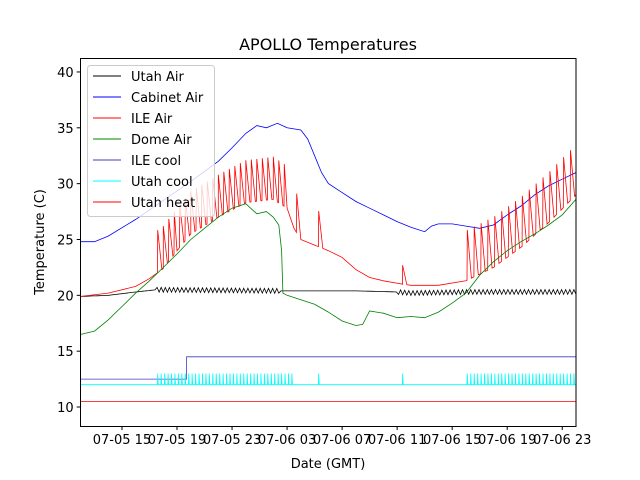 The width and height of the screenshot is (640, 480). I want to click on legend-label: Utah heat, so click(163, 203).